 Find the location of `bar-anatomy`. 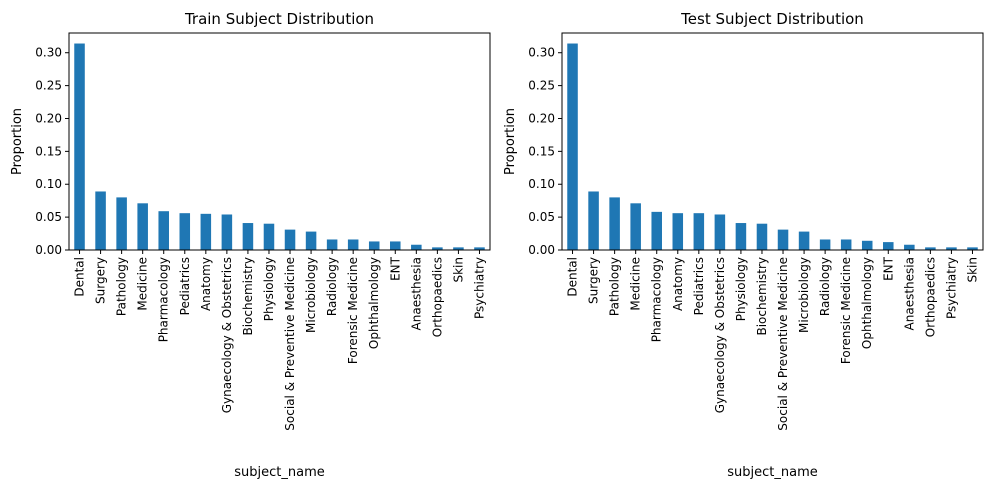

bar-anatomy is located at coordinates (678, 231).